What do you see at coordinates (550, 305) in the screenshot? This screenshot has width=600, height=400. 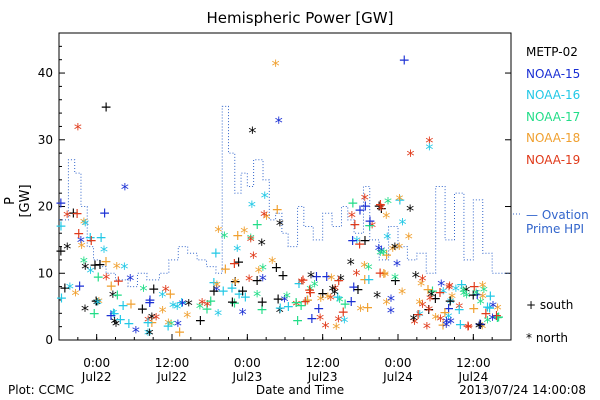 I see `south-marker-legend: + south` at bounding box center [550, 305].